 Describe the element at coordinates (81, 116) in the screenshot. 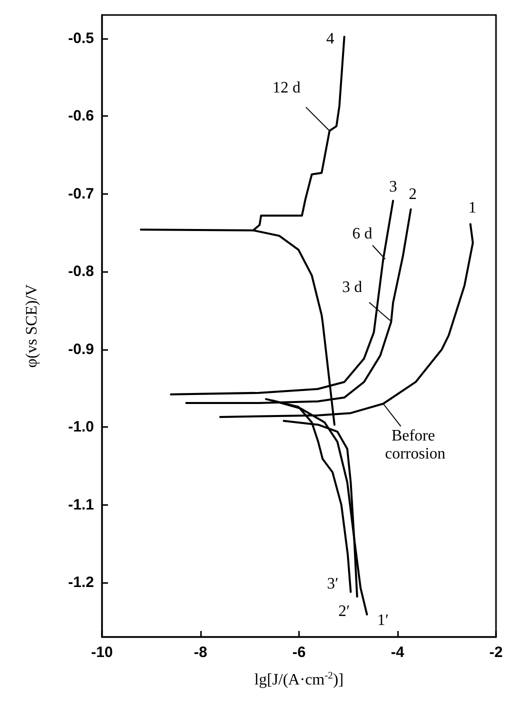

I see `y-tick-label: -0.6` at that location.